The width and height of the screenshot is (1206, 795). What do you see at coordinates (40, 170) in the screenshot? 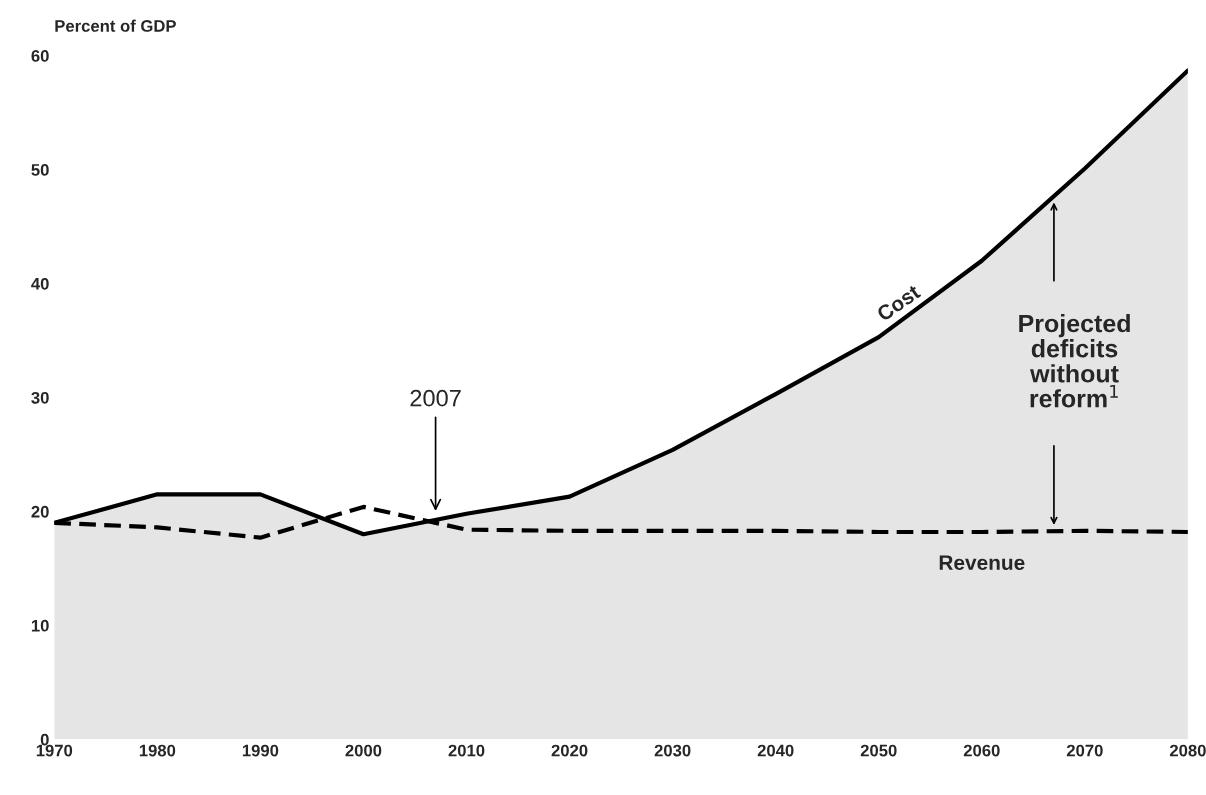
I see `y-tick-label: 50` at bounding box center [40, 170].